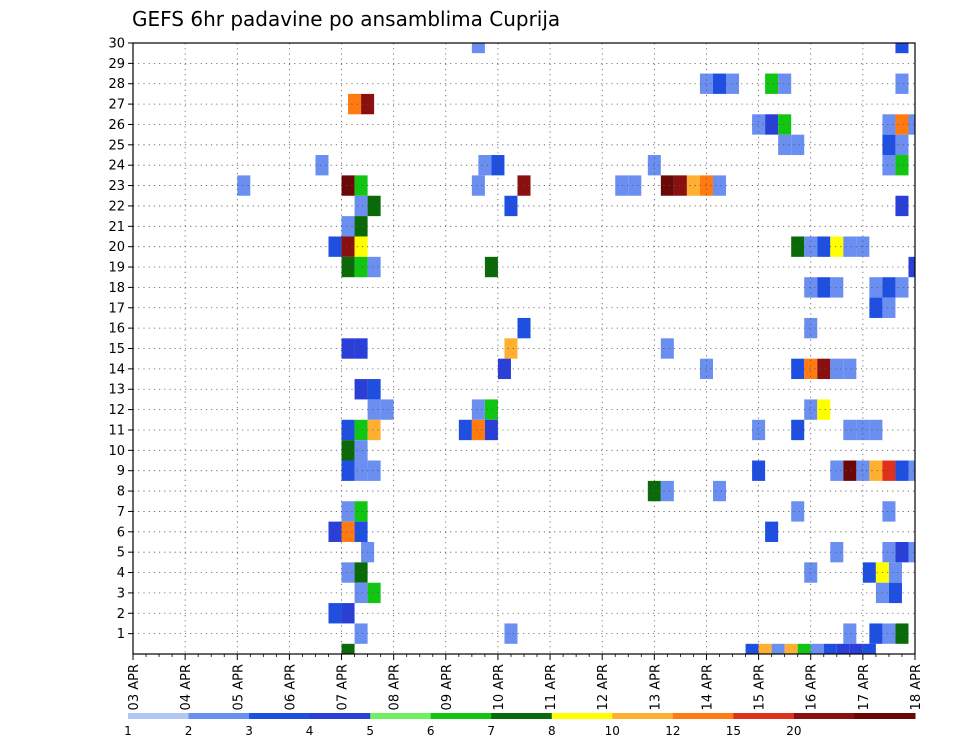  What do you see at coordinates (491, 731) in the screenshot?
I see `colorbar-label: 7` at bounding box center [491, 731].